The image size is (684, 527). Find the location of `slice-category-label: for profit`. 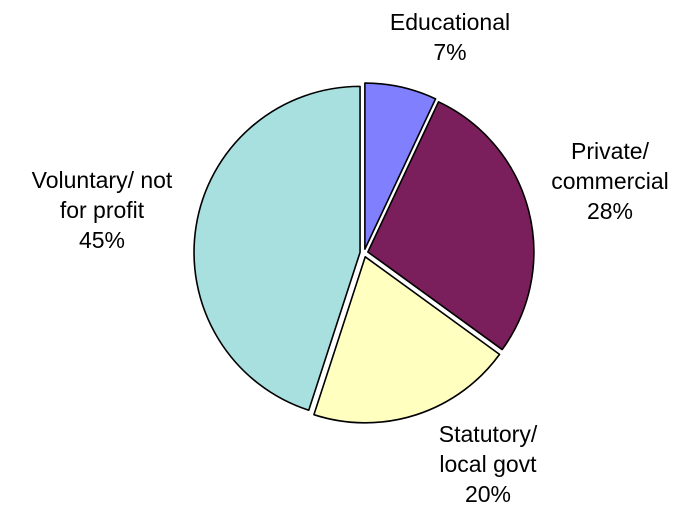

slice-category-label: for profit is located at coordinates (102, 210).